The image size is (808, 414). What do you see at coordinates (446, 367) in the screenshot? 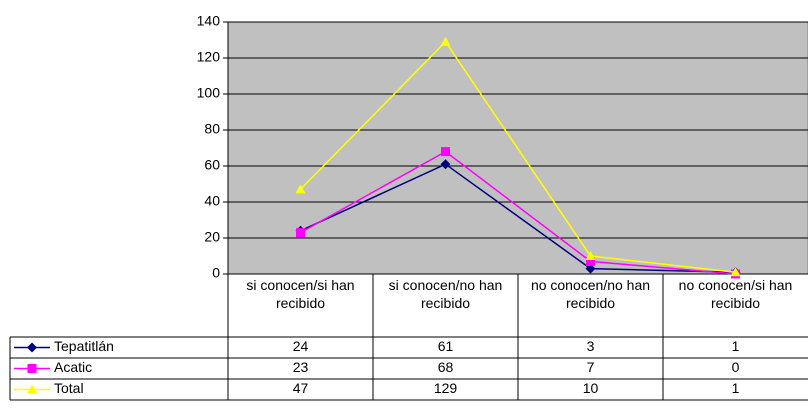
I see `table-cell: 68` at bounding box center [446, 367].